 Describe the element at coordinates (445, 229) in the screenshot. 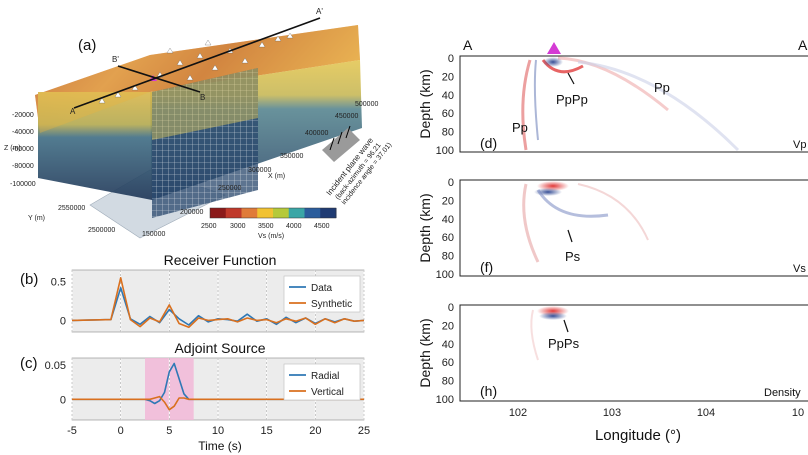

I see `depth-ticks: 0 20 40 60 80 100 0 20 40 60 80 100 0 20 40 60 80 100` at that location.